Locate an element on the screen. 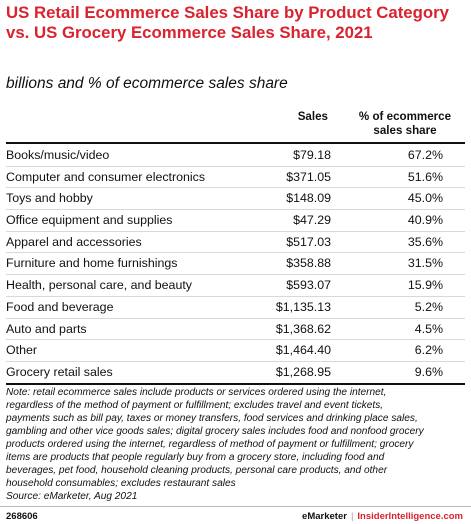  share-cell: 45.0% is located at coordinates (425, 198).